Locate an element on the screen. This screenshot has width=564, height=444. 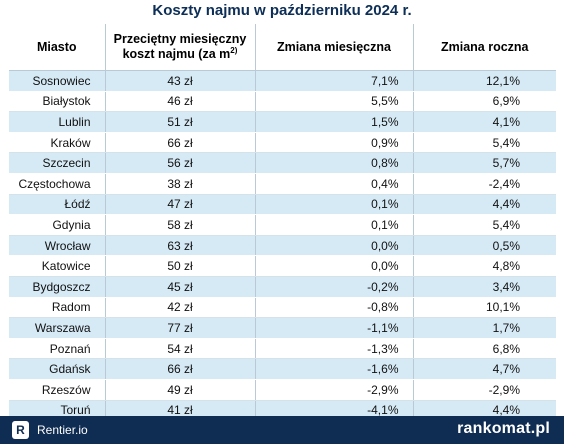
monthly-change-cell: -1,3% is located at coordinates (334, 349).